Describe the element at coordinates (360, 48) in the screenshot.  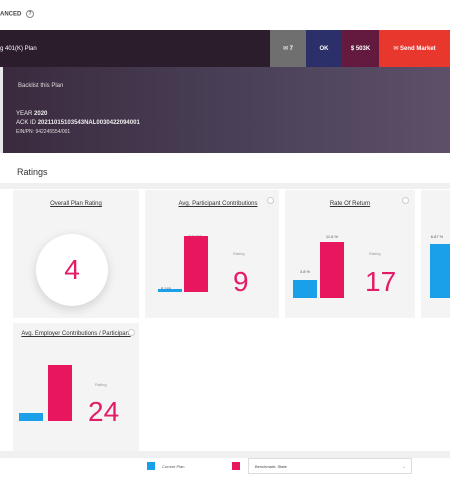
I see `plan-value-button: $ 503K` at that location.